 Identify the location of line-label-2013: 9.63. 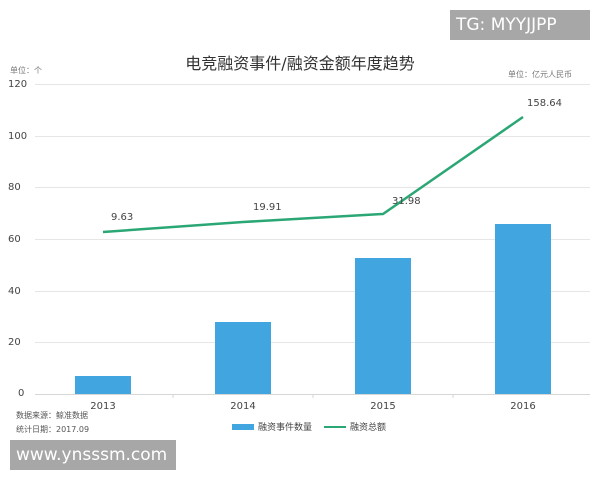
(122, 217).